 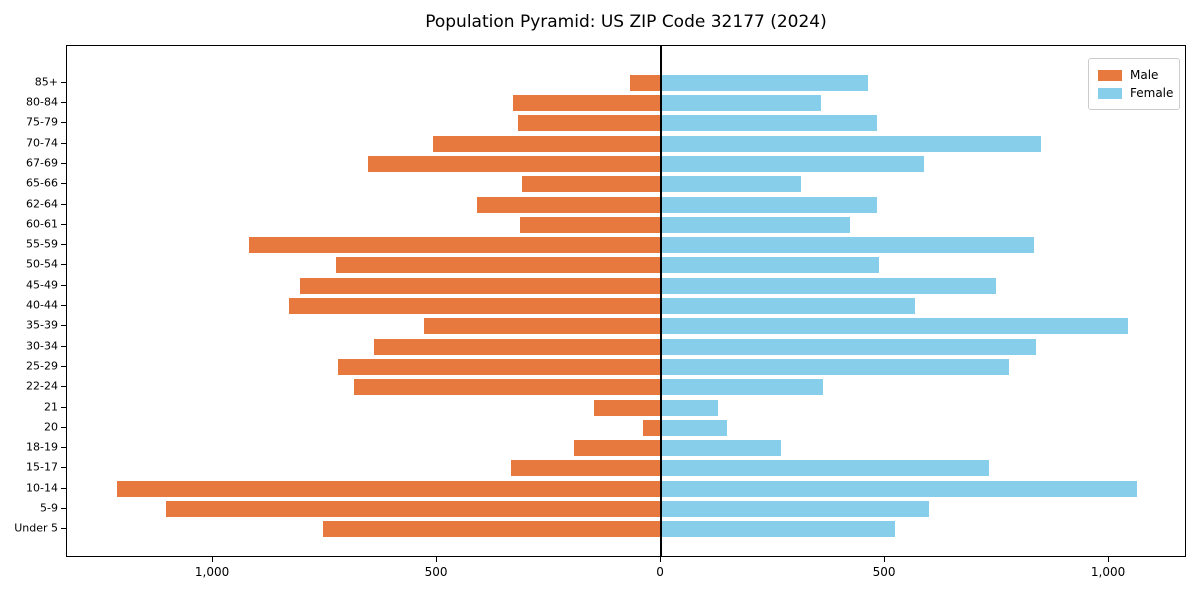 I want to click on y-tick-label-22-24: 22-24, so click(x=42, y=386).